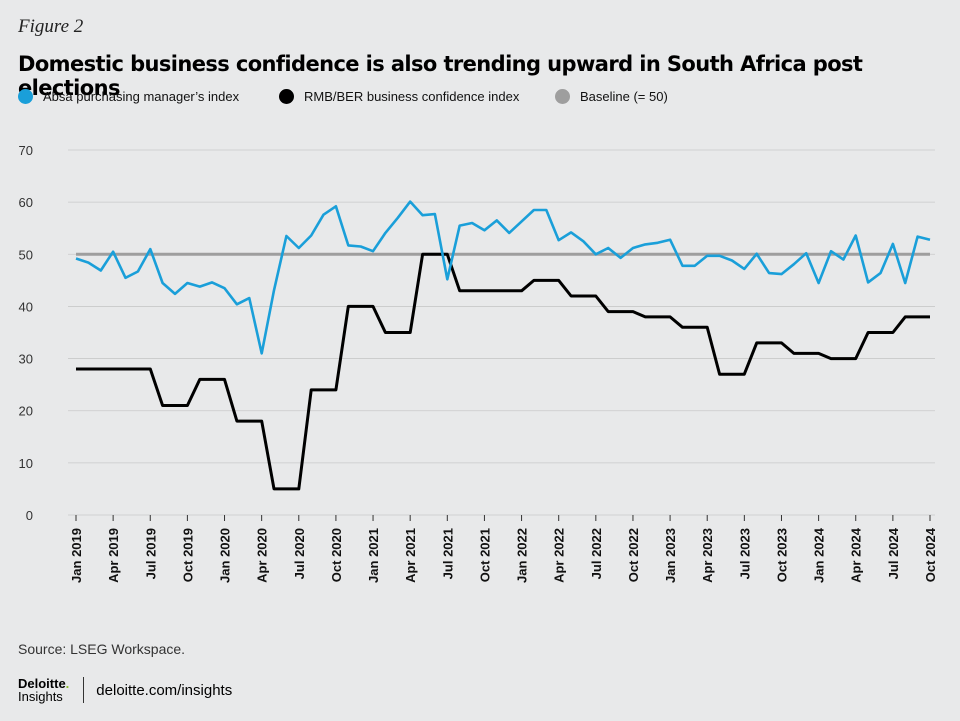  I want to click on legend-label-pmi: Absa purchasing manager’s index, so click(141, 96).